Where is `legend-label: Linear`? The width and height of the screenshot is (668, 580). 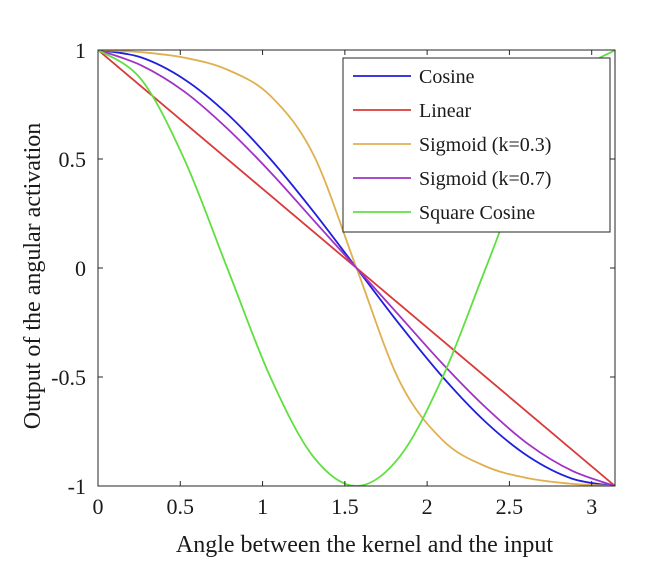
legend-label: Linear is located at coordinates (445, 111).